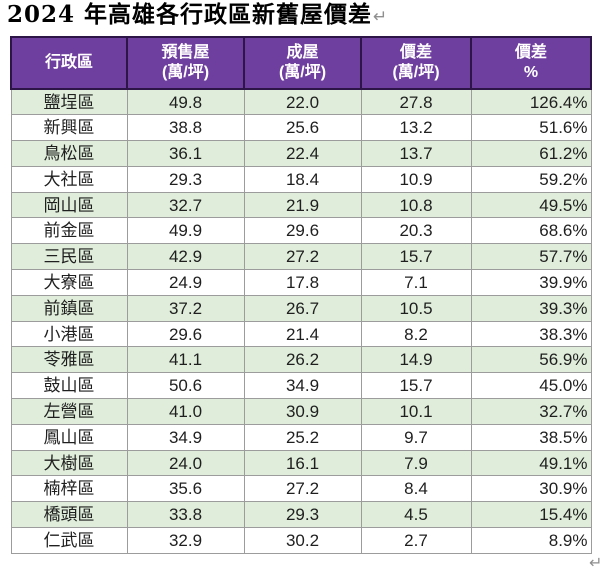  Describe the element at coordinates (531, 489) in the screenshot. I see `cell-price-gap-percent: 30.9%` at that location.